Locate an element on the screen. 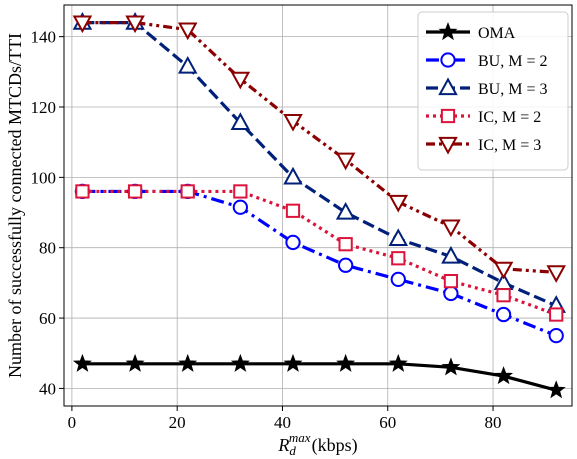 The height and width of the screenshot is (459, 577). legend: OMA BU, M = 2 BU, M = 3 IC, M = 2 IC, M = 3 is located at coordinates (493, 91).